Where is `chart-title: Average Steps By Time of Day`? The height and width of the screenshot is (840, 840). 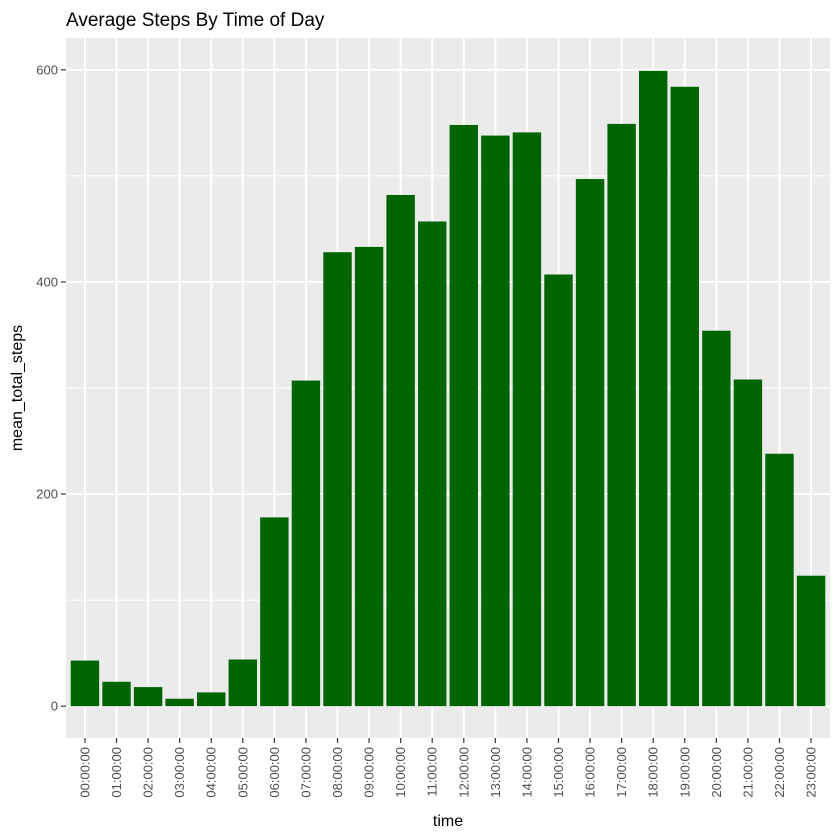 chart-title: Average Steps By Time of Day is located at coordinates (195, 20).